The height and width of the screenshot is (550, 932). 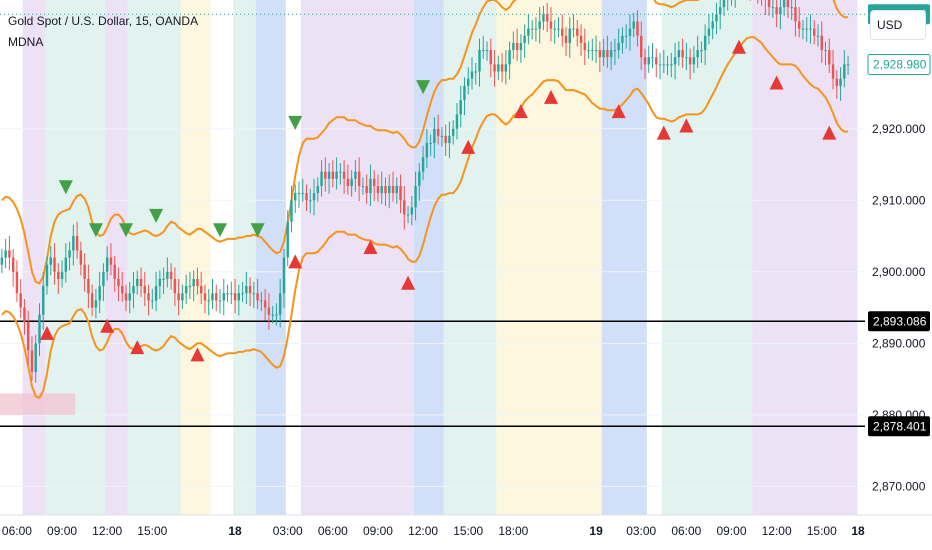 I want to click on time-tick-17: 18, so click(x=858, y=531).